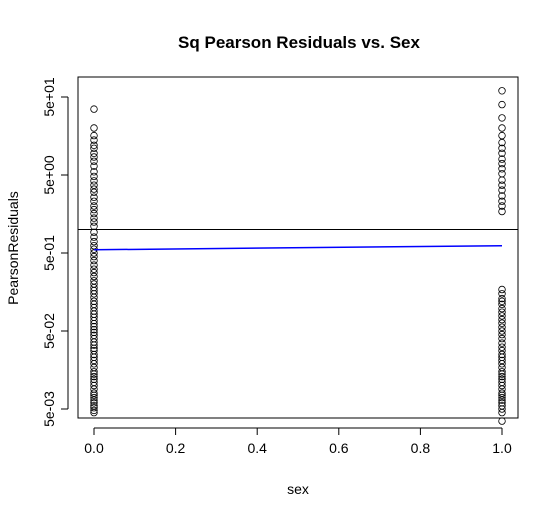 This screenshot has height=517, width=559. What do you see at coordinates (298, 489) in the screenshot?
I see `x-axis-label: sex` at bounding box center [298, 489].